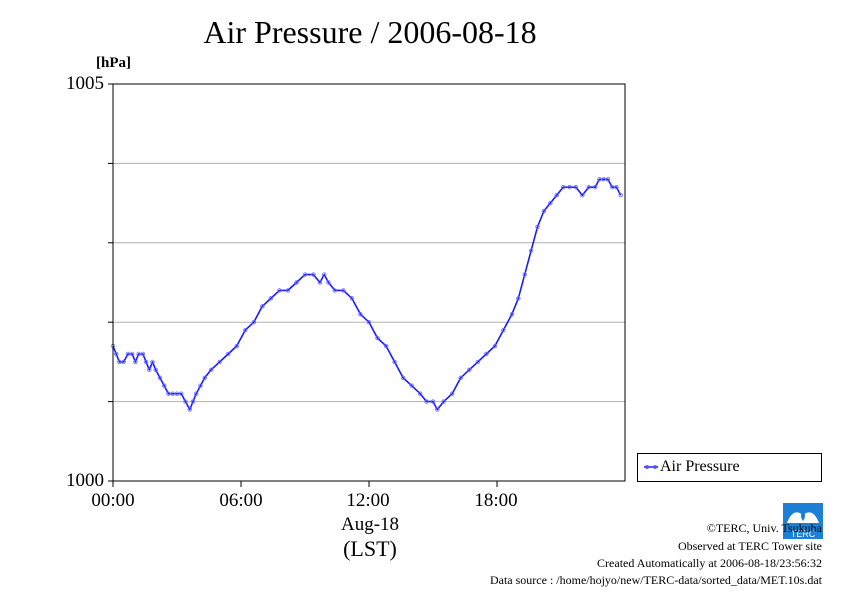  I want to click on legend-swatch, so click(651, 467).